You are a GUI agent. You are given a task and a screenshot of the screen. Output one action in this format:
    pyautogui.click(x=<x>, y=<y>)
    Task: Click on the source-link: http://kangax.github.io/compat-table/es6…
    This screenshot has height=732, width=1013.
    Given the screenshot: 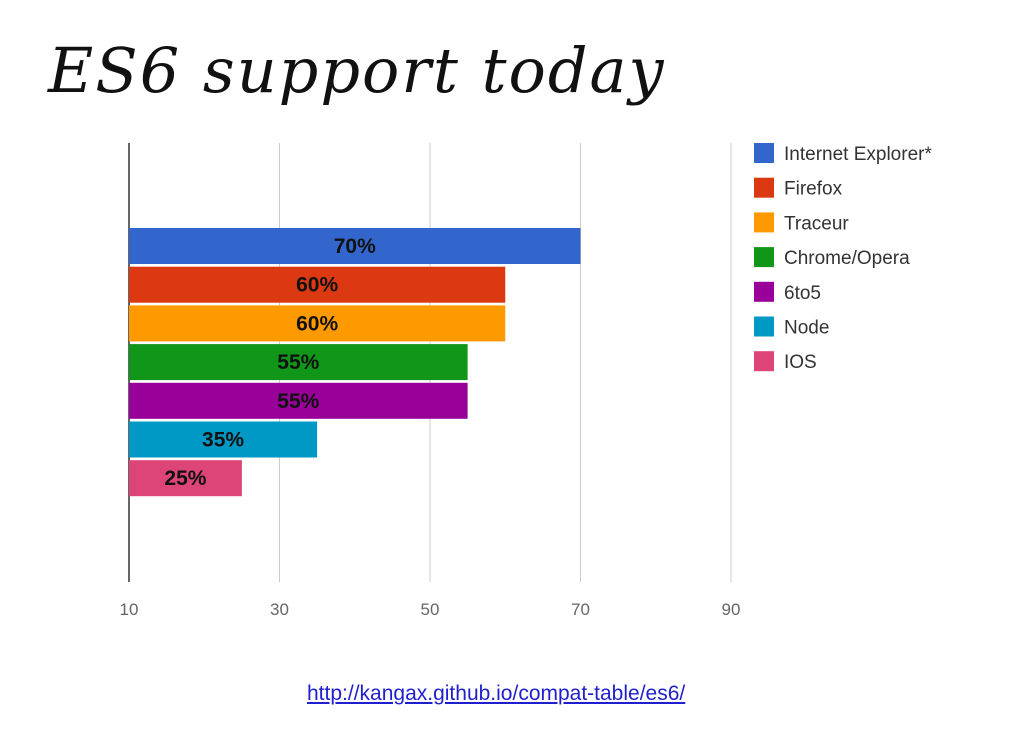 What is the action you would take?
    pyautogui.click(x=496, y=693)
    